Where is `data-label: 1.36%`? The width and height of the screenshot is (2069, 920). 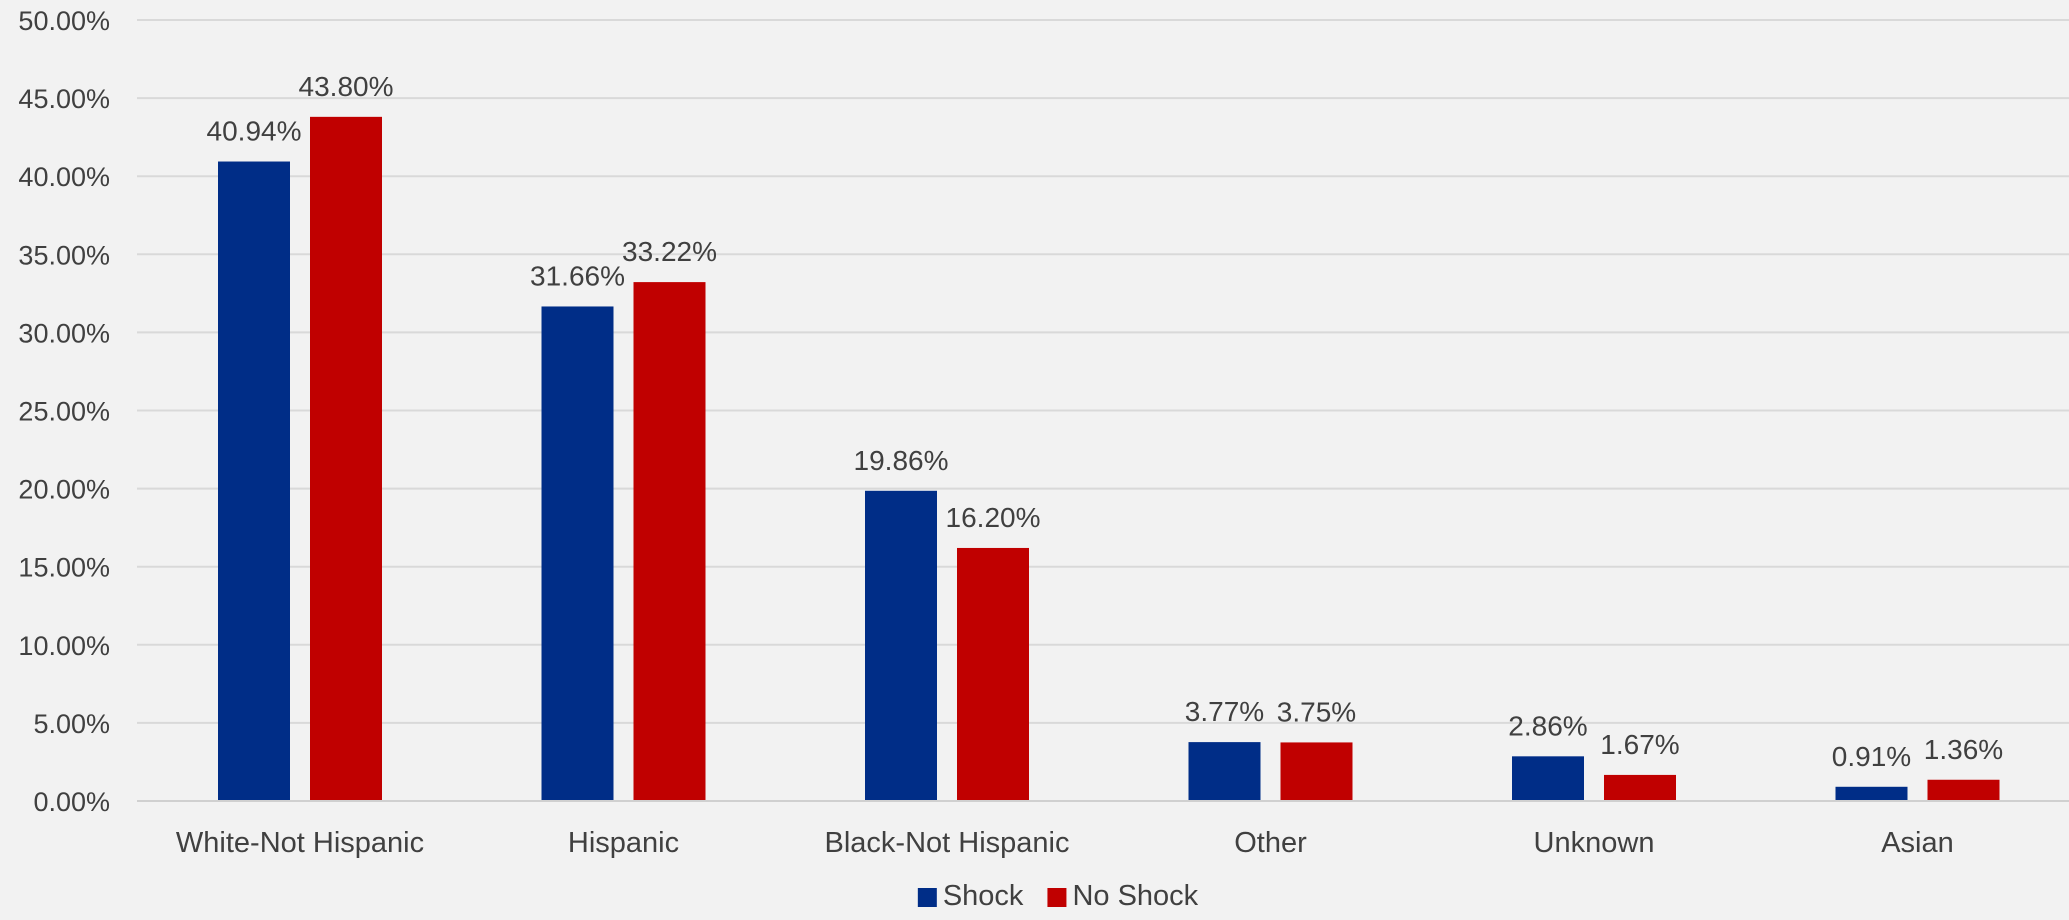 data-label: 1.36% is located at coordinates (1963, 749).